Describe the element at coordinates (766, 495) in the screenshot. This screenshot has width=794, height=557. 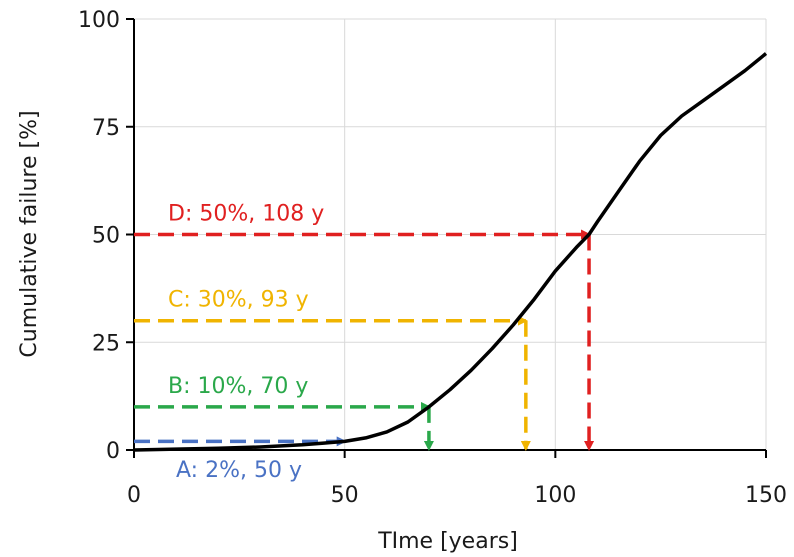
I see `x-tick-label: 150` at that location.